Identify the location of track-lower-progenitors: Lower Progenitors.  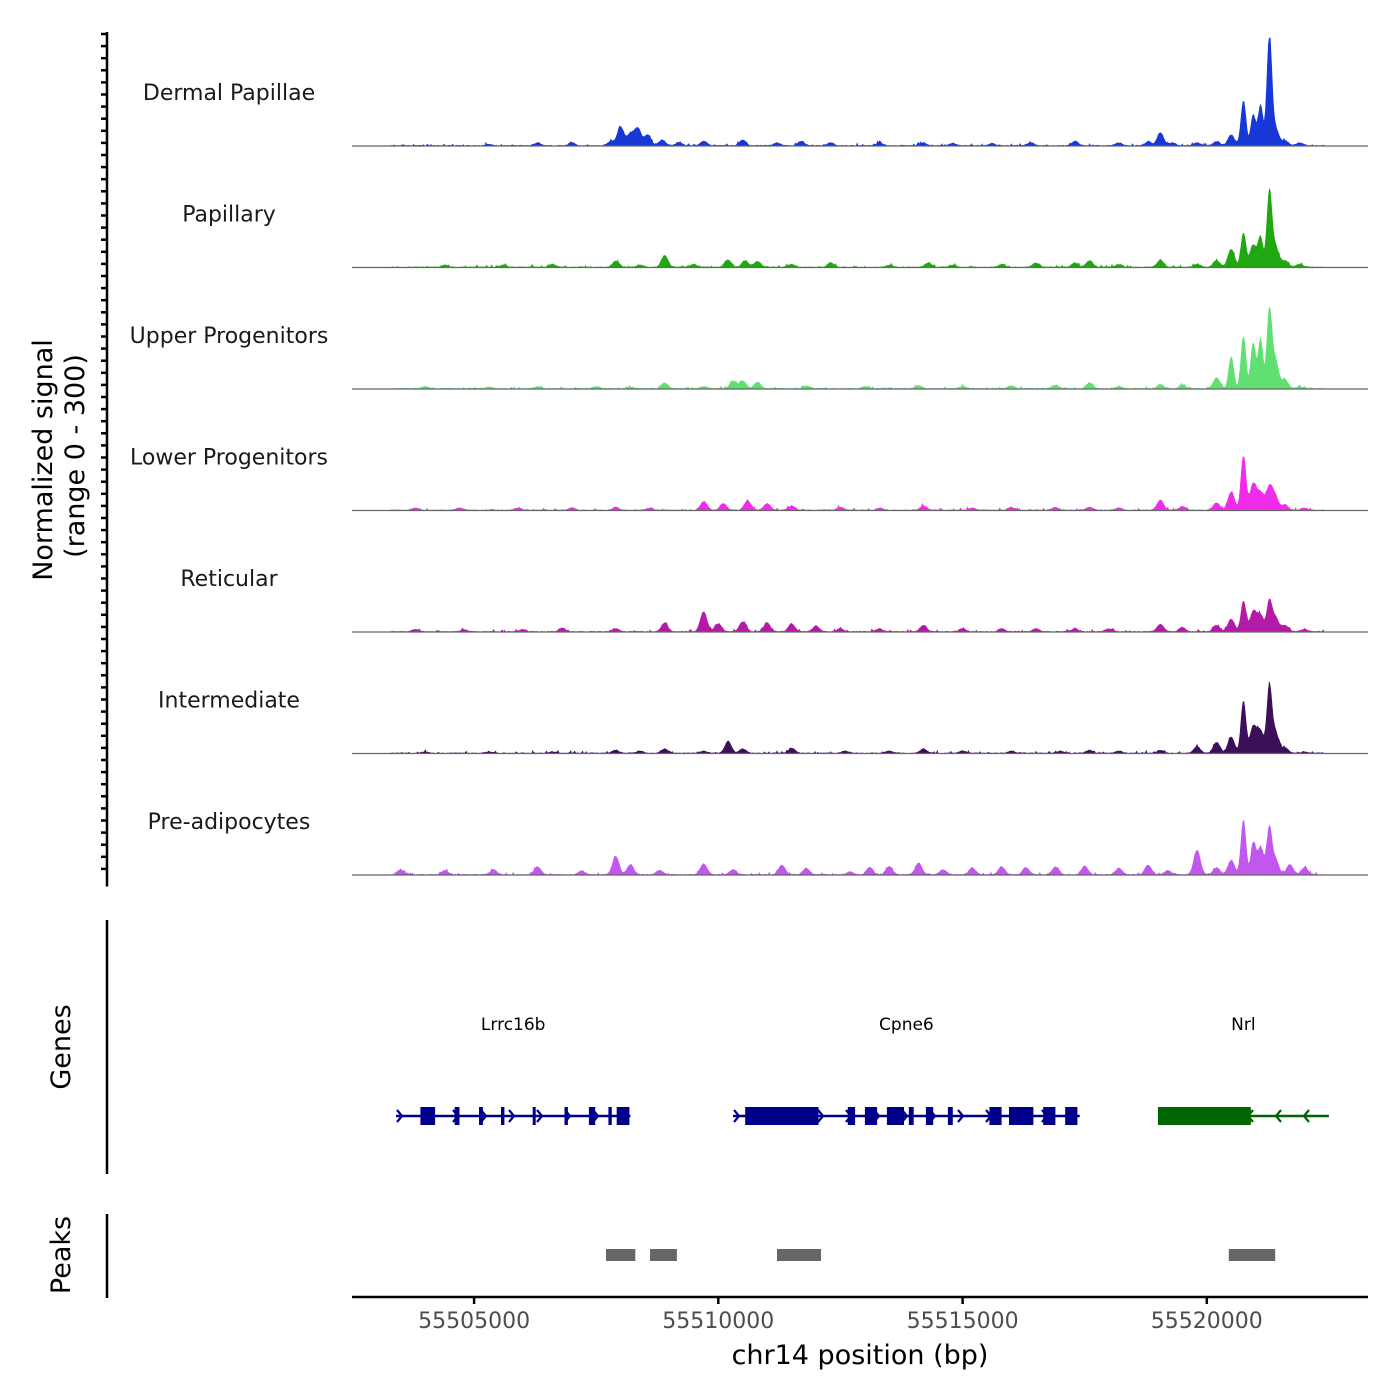
(749, 479).